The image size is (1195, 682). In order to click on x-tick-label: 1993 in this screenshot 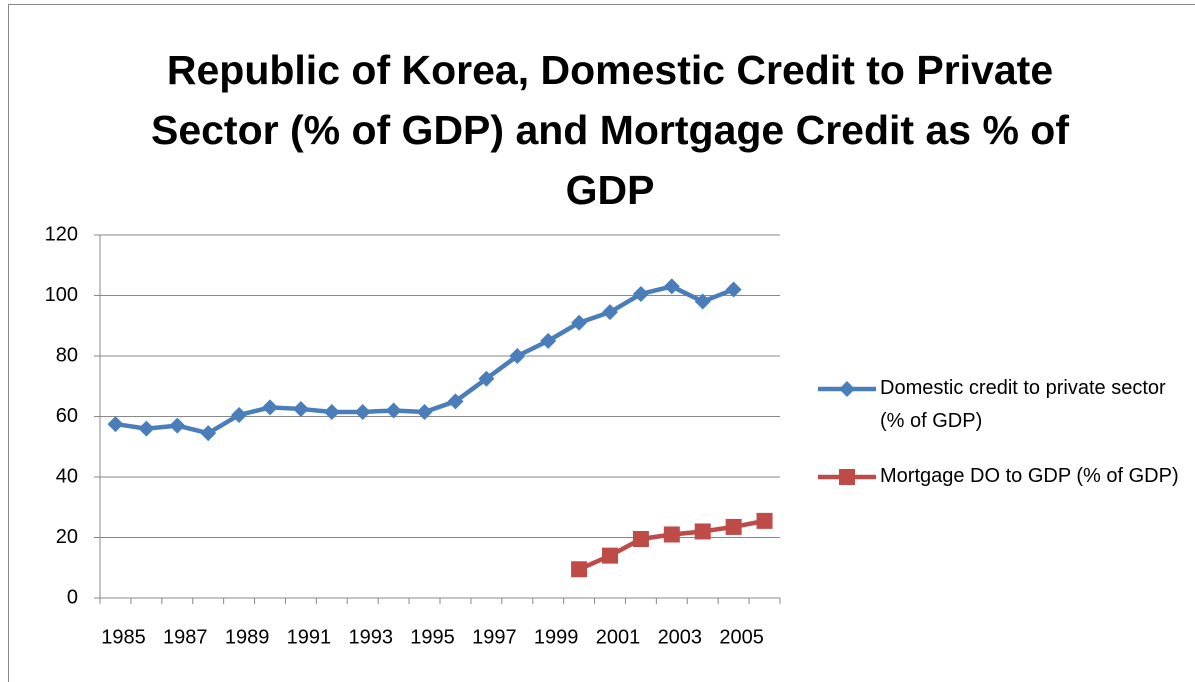, I will do `click(370, 637)`.